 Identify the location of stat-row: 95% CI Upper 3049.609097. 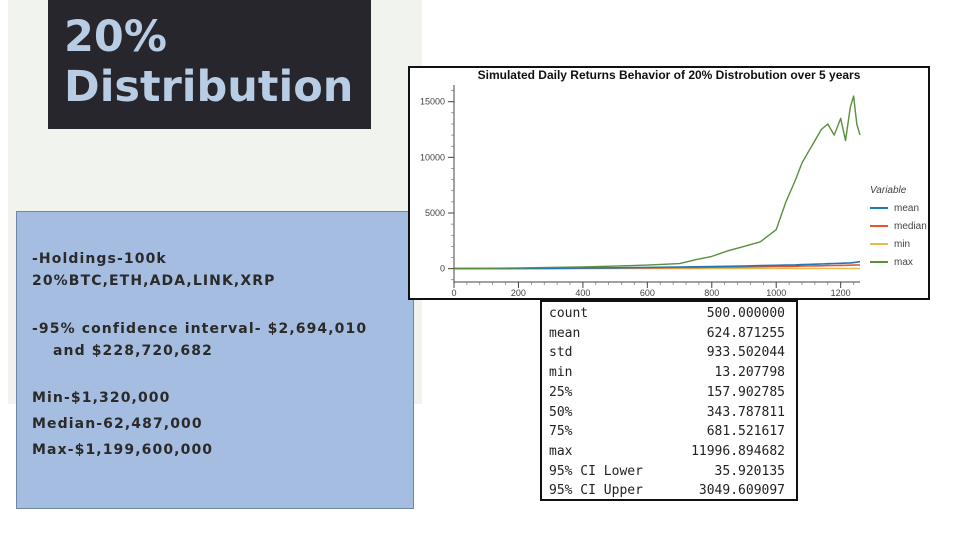
(669, 493).